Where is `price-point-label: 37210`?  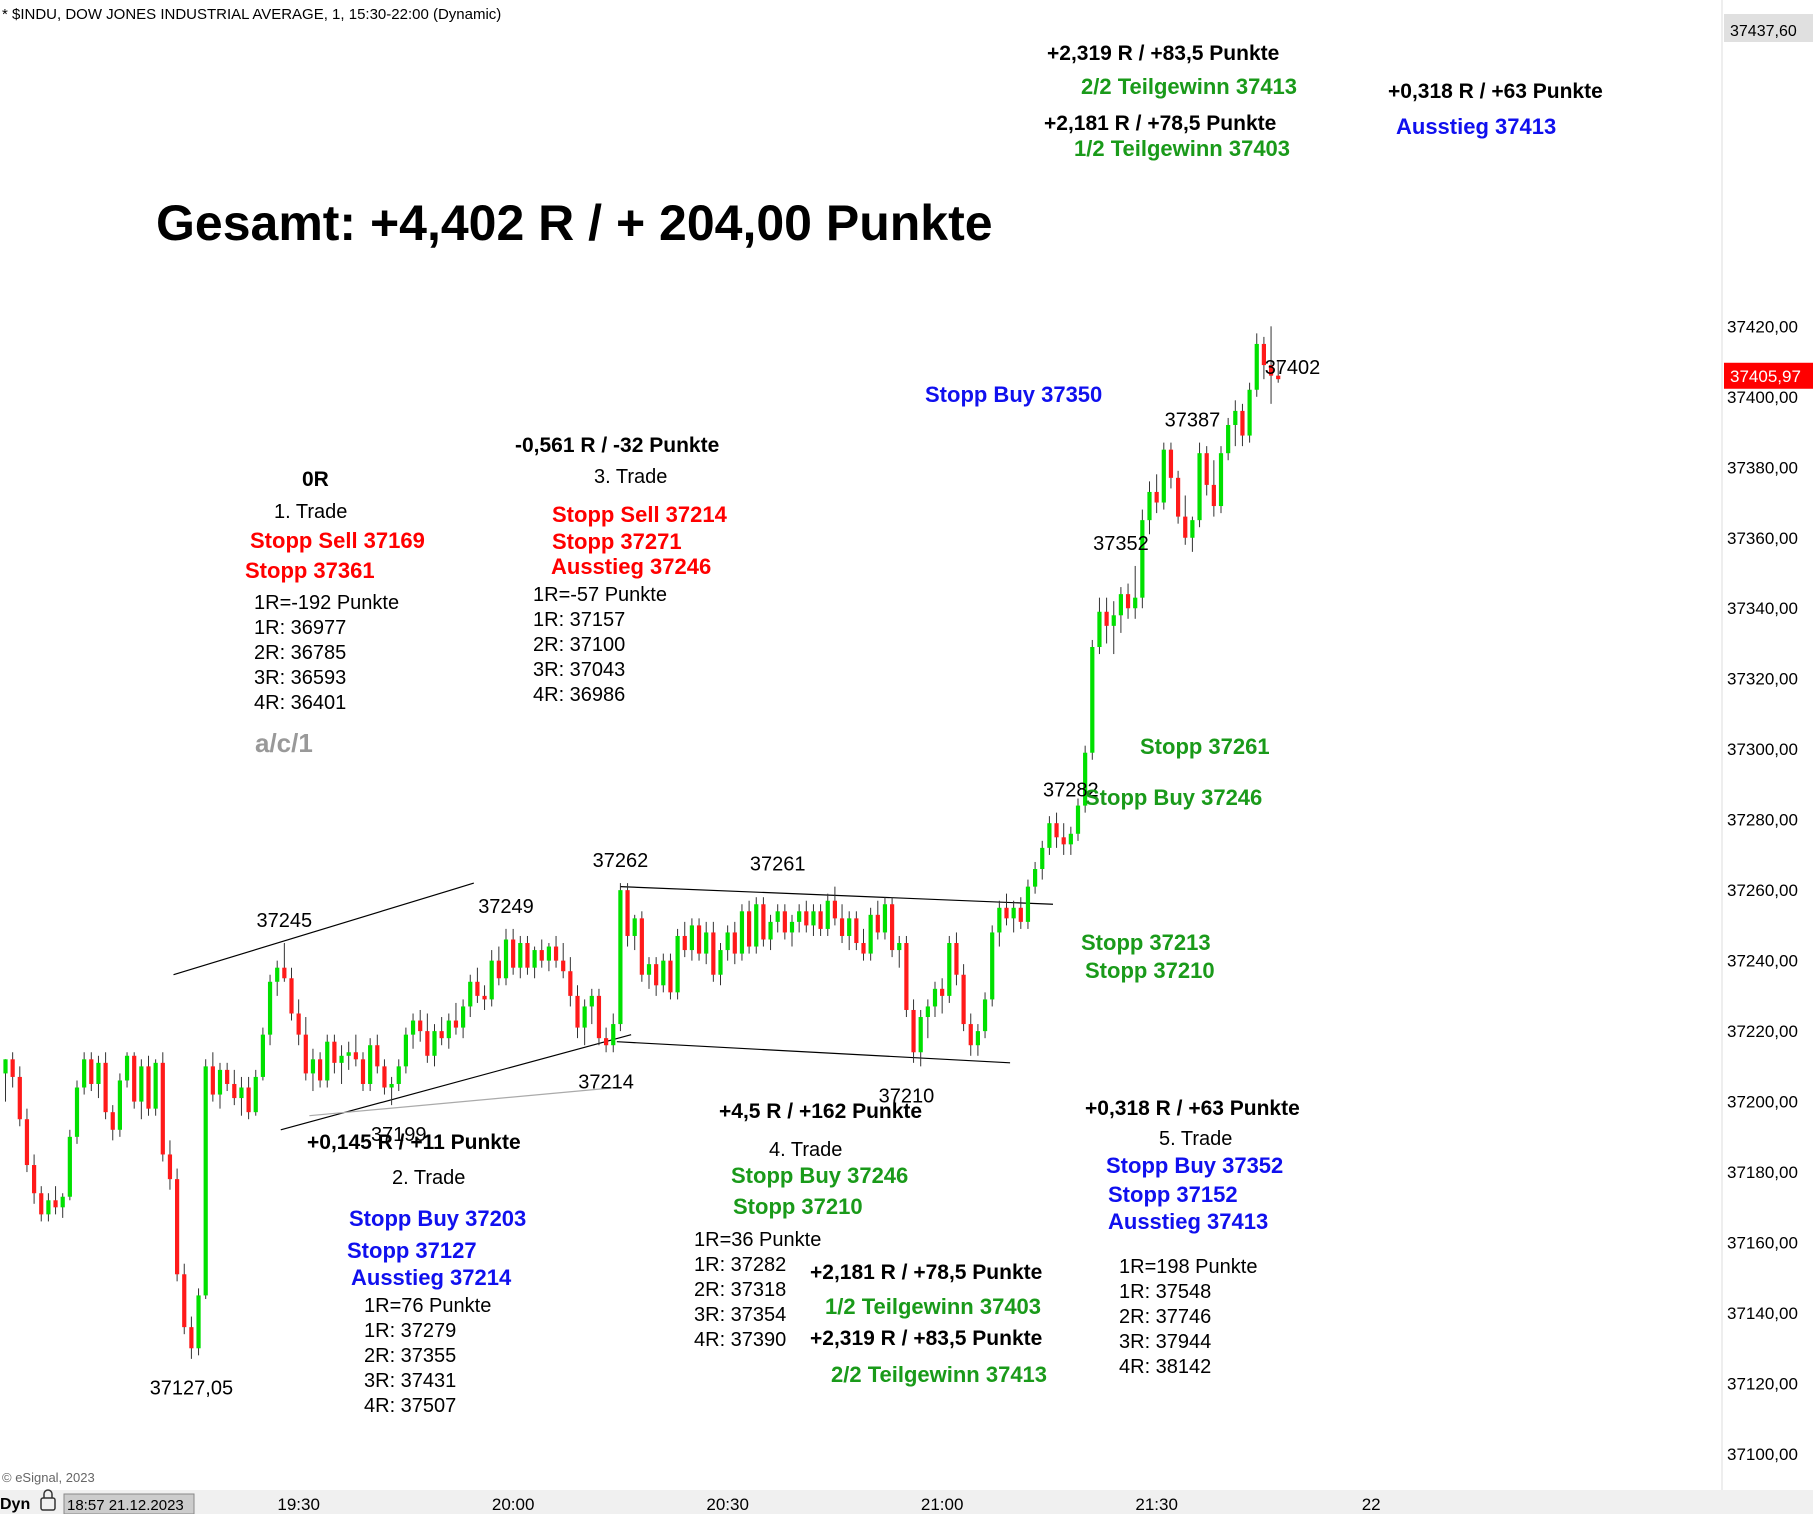
price-point-label: 37210 is located at coordinates (907, 1096).